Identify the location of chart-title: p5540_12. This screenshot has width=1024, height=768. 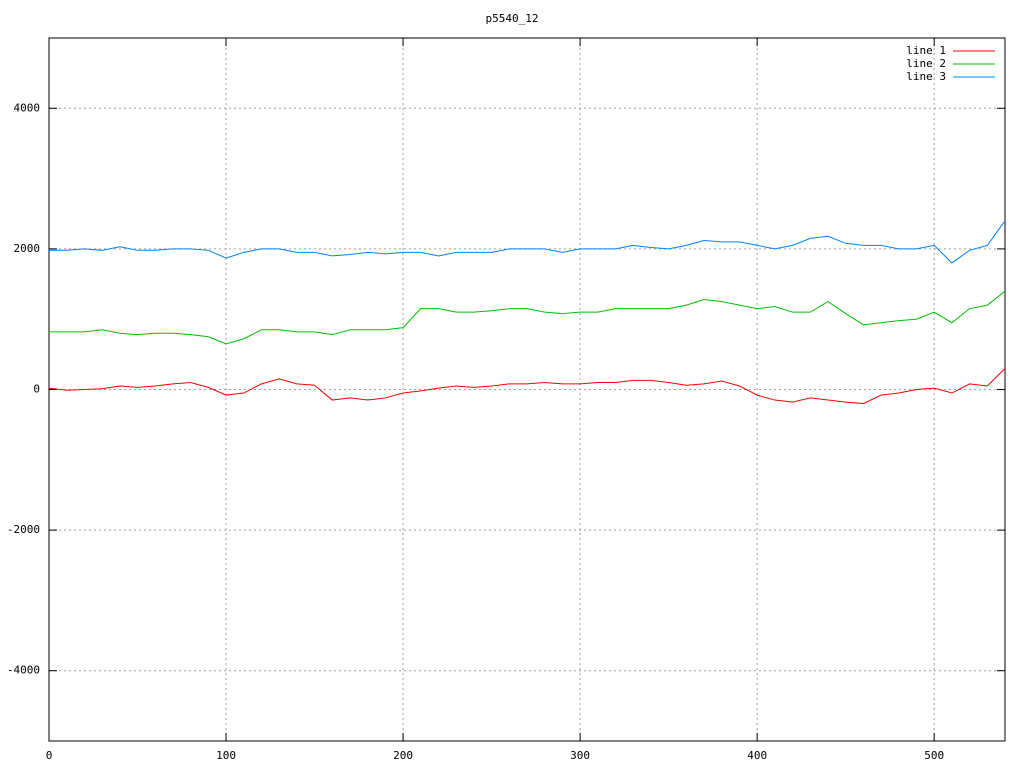
(512, 18).